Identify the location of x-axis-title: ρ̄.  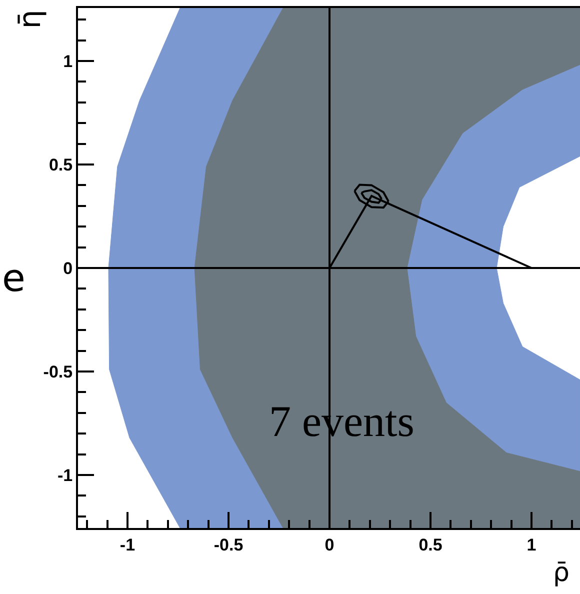
(561, 573).